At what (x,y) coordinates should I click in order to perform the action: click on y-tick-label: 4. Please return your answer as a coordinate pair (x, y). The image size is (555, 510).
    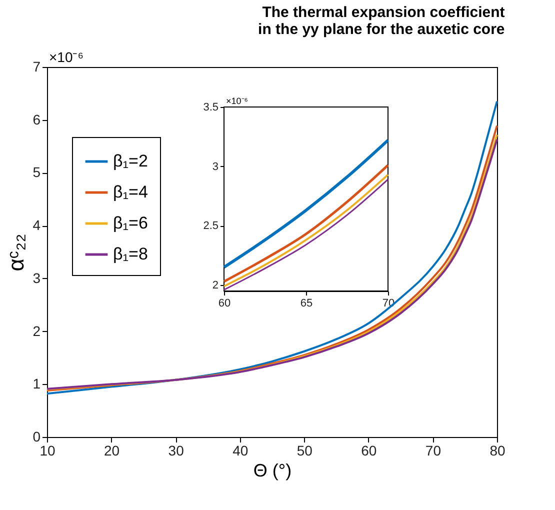
    Looking at the image, I should click on (36, 225).